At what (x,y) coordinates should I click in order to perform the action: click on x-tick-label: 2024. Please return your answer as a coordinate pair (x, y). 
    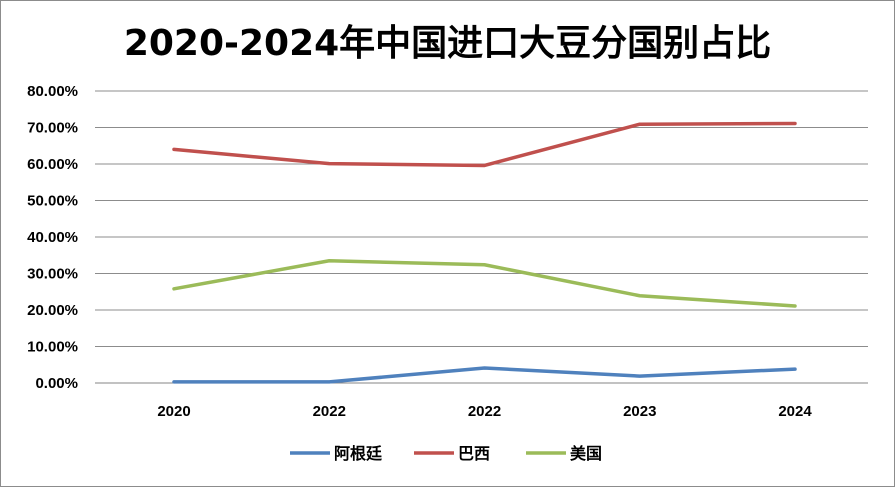
    Looking at the image, I should click on (795, 411).